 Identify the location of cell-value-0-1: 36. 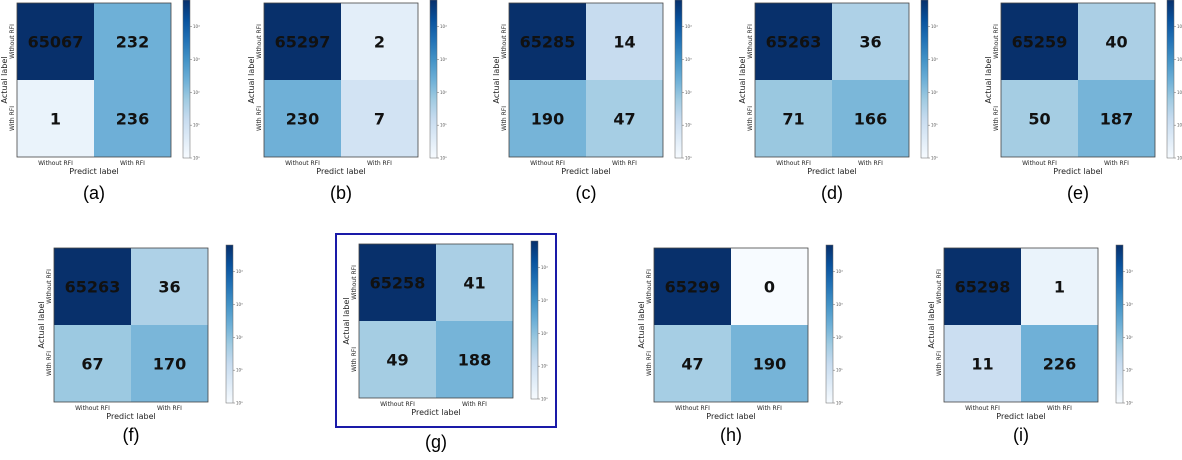
(169, 287).